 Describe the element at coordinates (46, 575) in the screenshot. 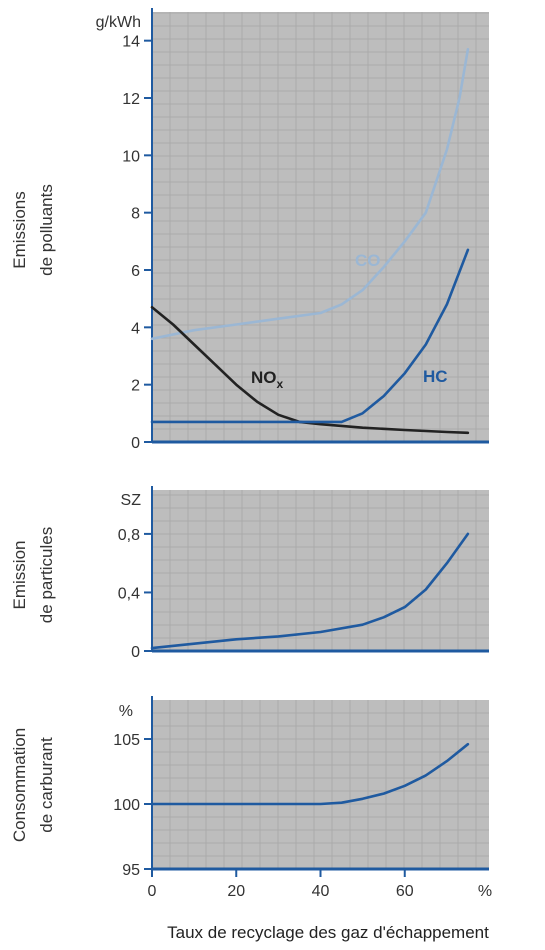

I see `particles-ylabel-line2: de particules` at that location.